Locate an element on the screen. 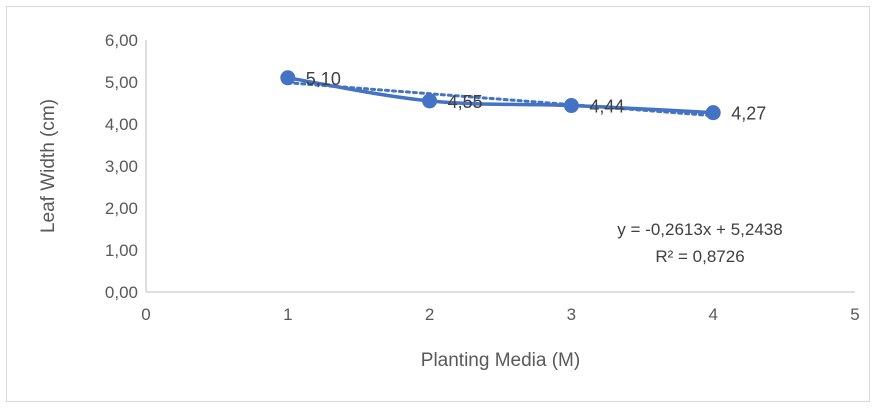 This screenshot has height=408, width=877. data-label: 4,44 is located at coordinates (606, 107).